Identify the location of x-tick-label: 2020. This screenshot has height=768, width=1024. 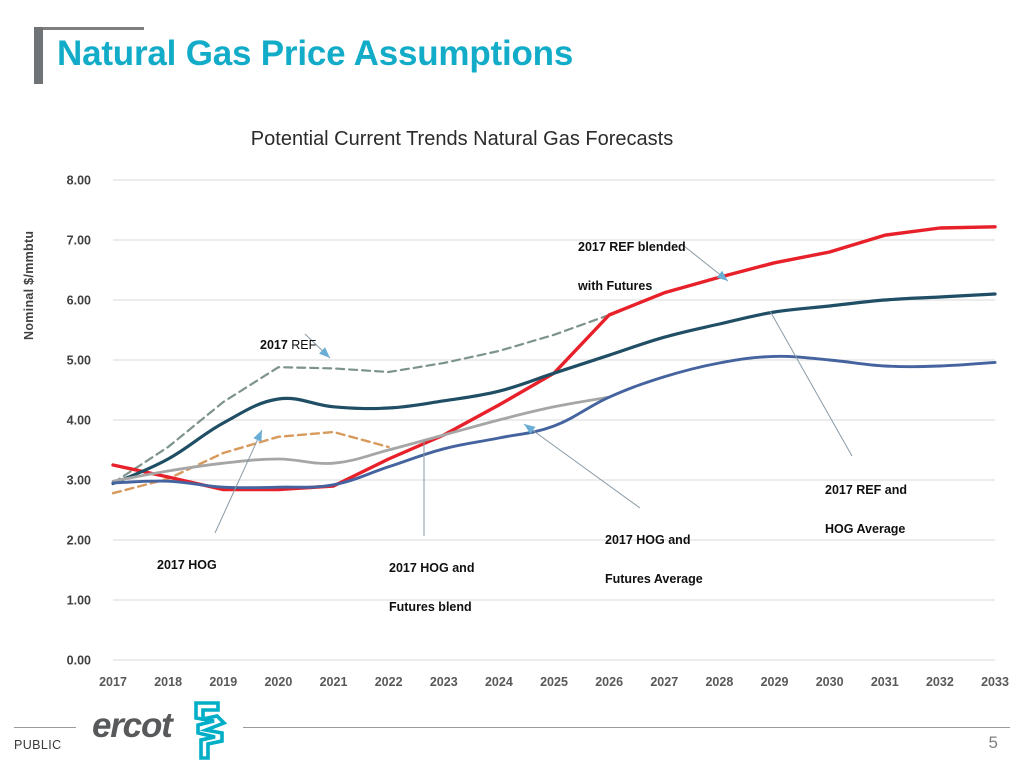
(278, 682).